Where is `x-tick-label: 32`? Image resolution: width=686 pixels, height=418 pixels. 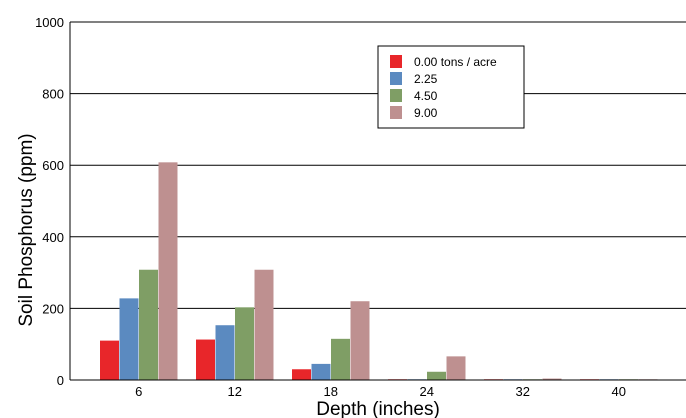 x-tick-label: 32 is located at coordinates (523, 391).